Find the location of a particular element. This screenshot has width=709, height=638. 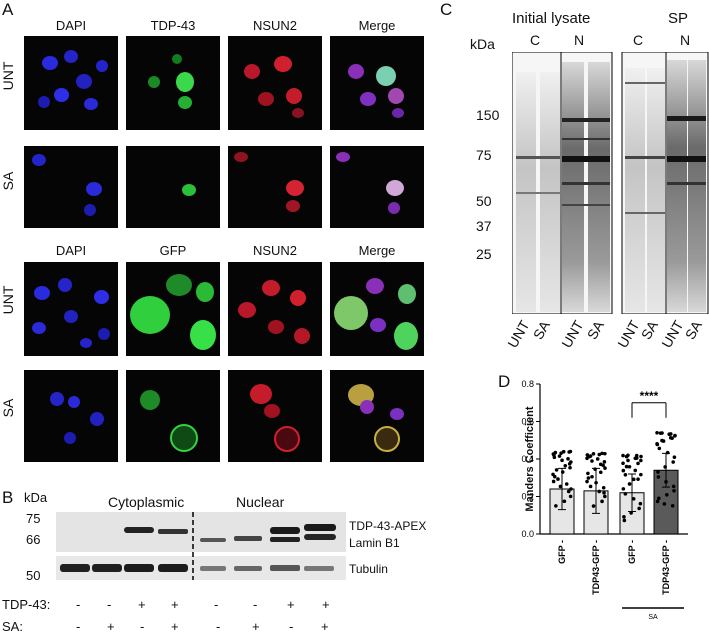

band-label-tdp43-apex: TDP-43-APEX is located at coordinates (388, 526).